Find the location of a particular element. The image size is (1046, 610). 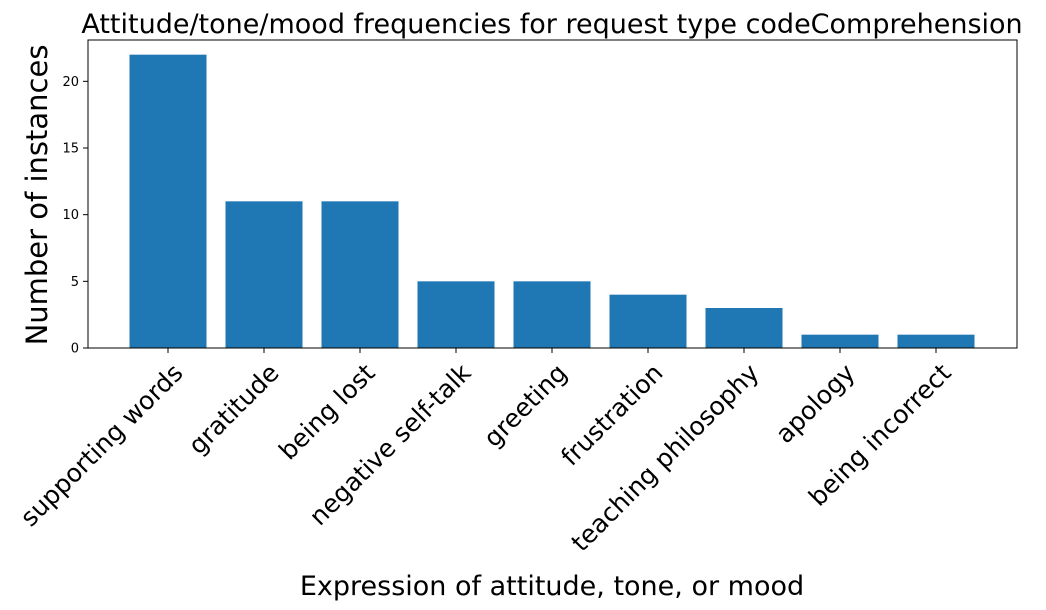

x-tick-label-4: greeting is located at coordinates (525, 405).